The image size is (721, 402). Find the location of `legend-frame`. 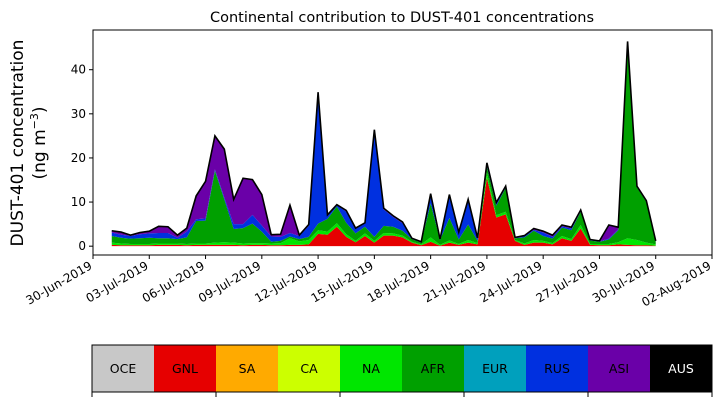

legend-frame is located at coordinates (402, 368).